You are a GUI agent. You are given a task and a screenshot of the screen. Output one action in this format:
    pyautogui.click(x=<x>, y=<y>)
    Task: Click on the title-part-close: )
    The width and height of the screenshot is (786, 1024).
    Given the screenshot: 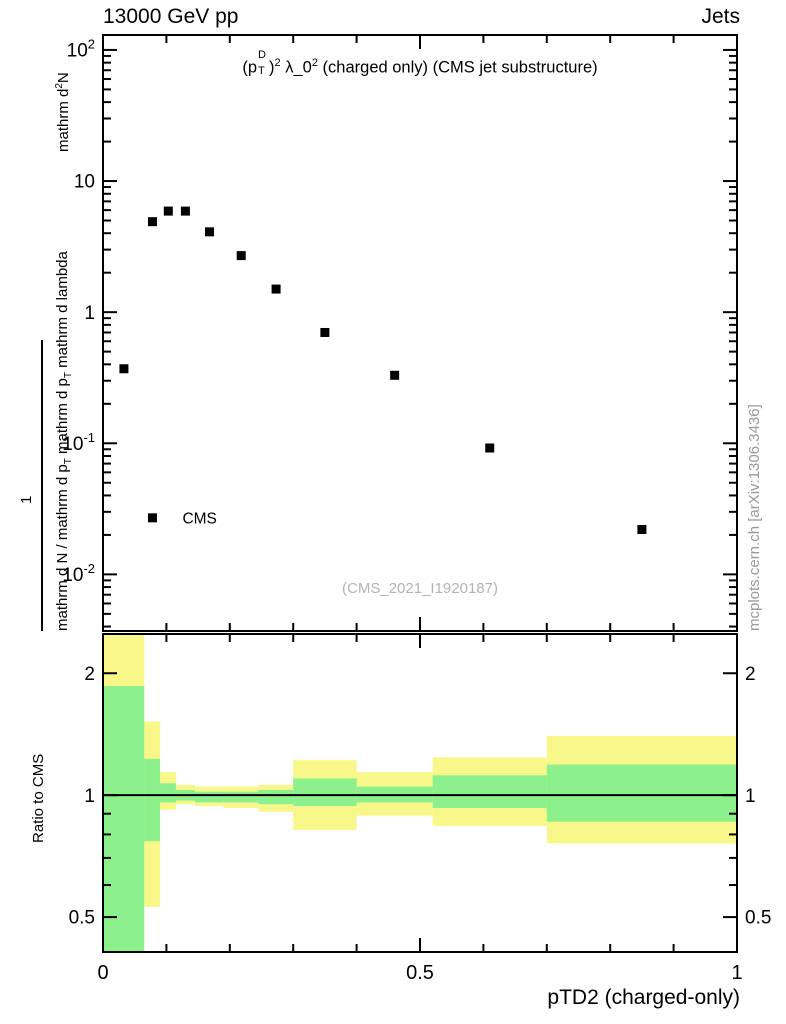 What is the action you would take?
    pyautogui.click(x=272, y=67)
    